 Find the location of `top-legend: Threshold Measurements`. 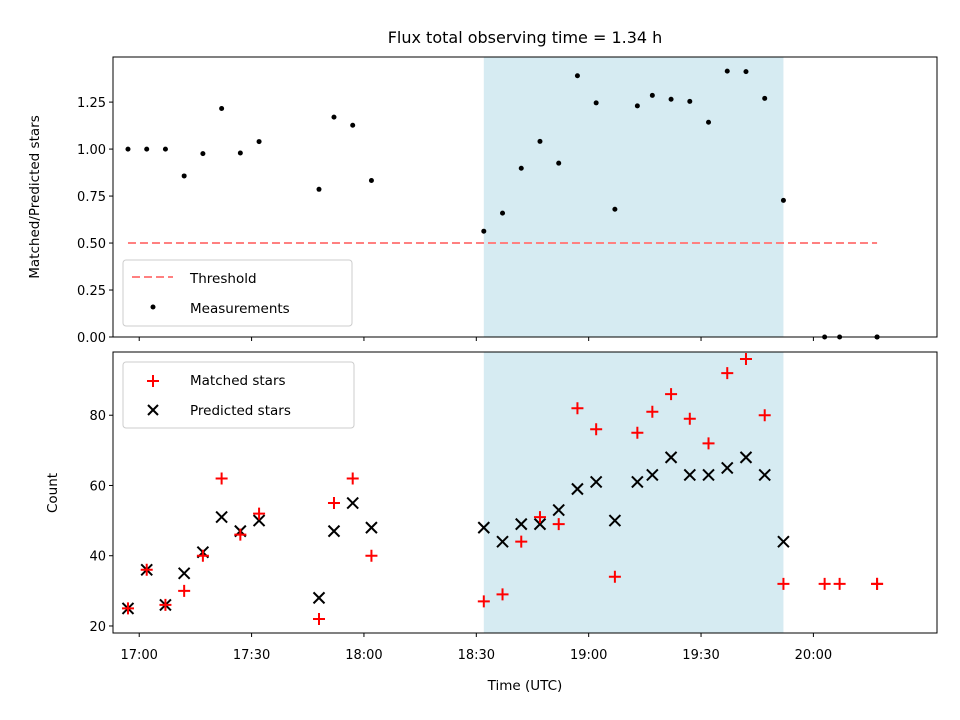

top-legend: Threshold Measurements is located at coordinates (237, 293).